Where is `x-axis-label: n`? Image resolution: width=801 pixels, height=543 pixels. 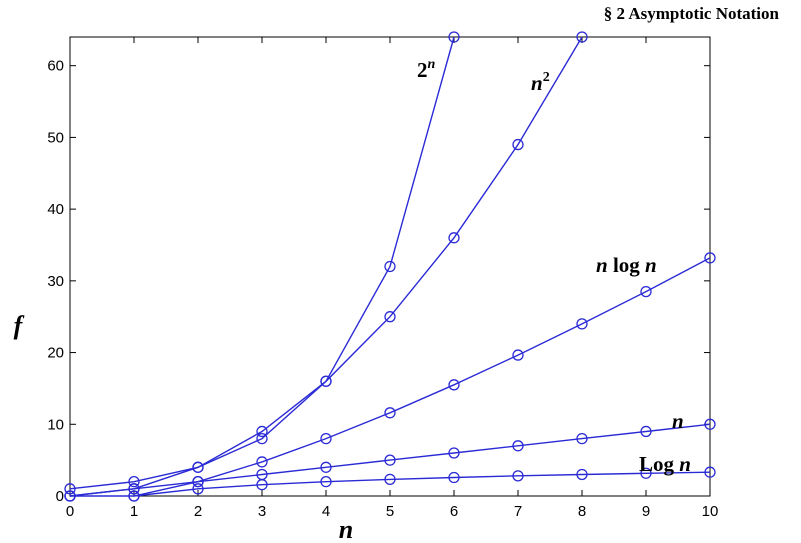 x-axis-label: n is located at coordinates (346, 529).